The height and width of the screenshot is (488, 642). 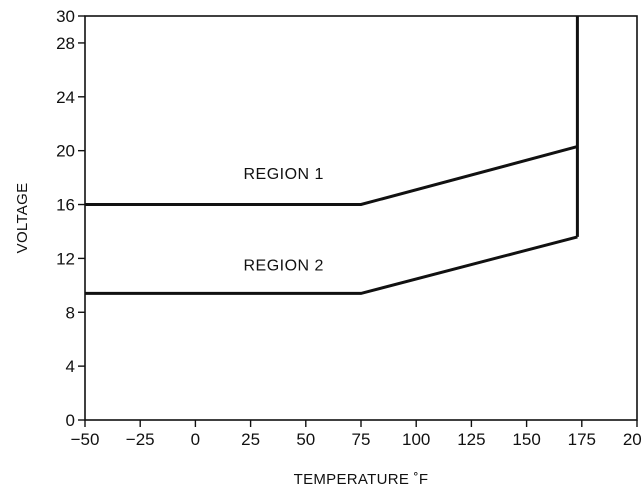 What do you see at coordinates (140, 439) in the screenshot?
I see `x-tick-label: −25` at bounding box center [140, 439].